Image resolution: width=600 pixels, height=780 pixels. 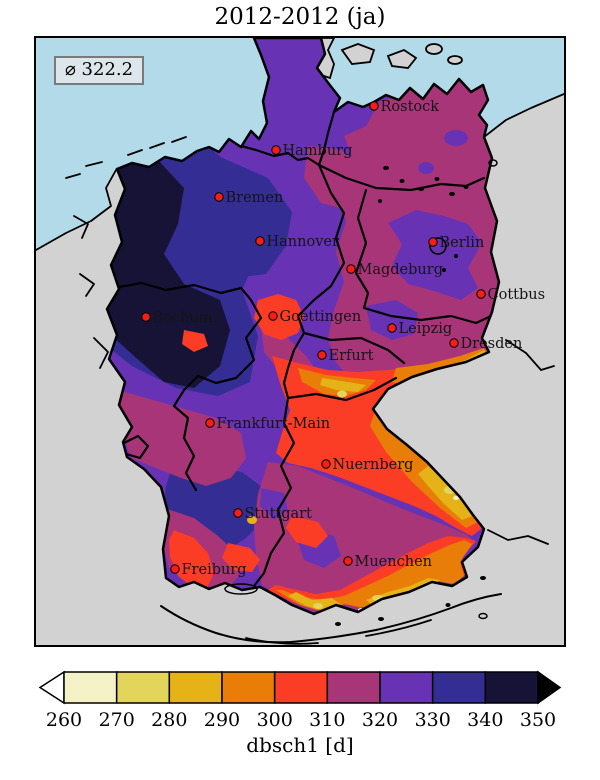 I want to click on colorbar-tick: 340, so click(x=485, y=720).